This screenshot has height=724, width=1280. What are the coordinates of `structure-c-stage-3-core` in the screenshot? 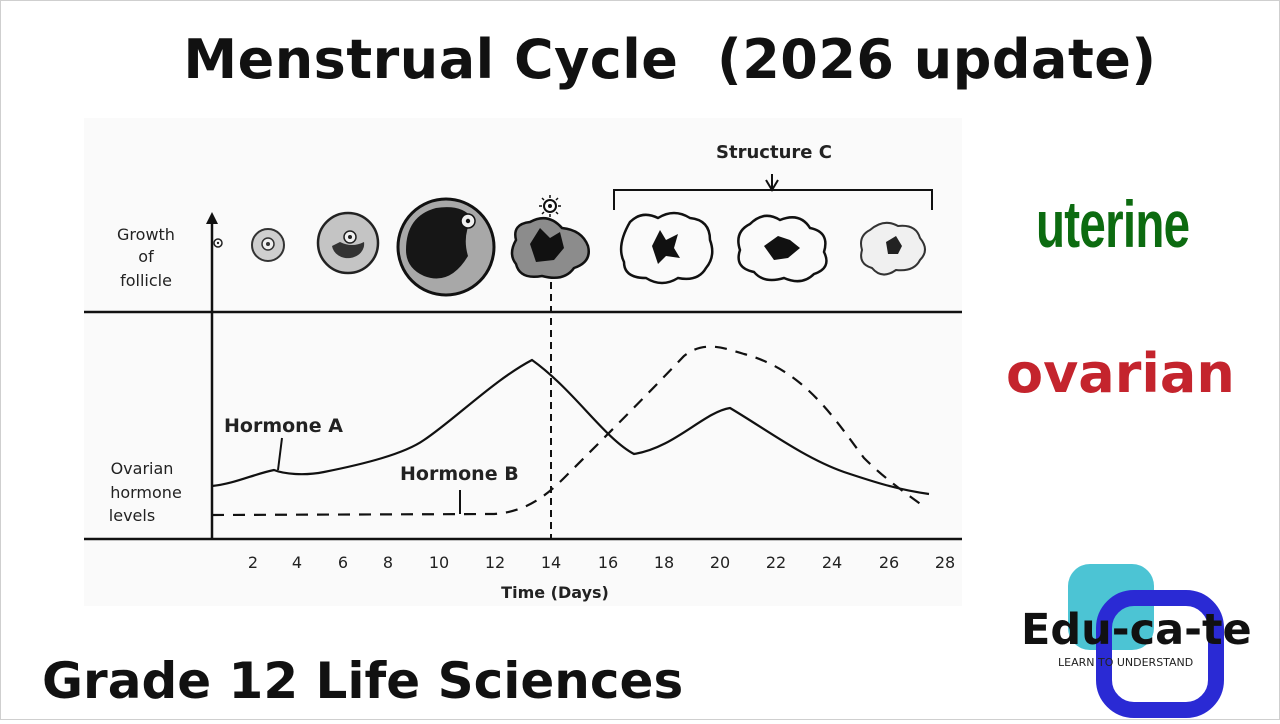 It's located at (894, 245).